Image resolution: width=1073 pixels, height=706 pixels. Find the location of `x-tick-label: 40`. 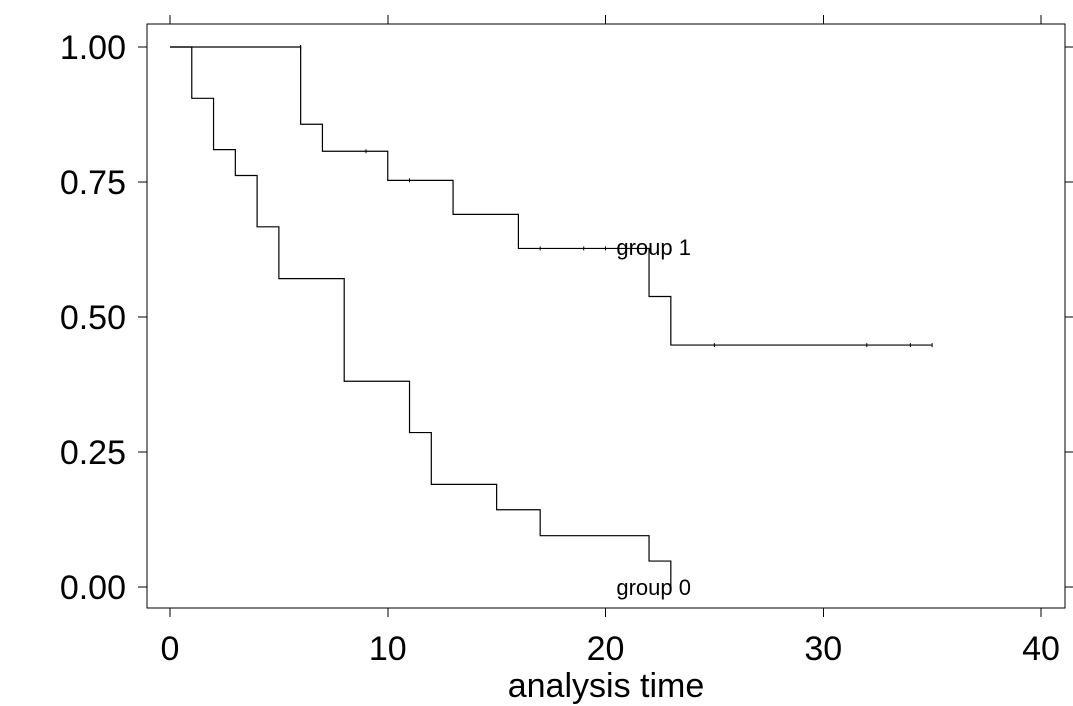

x-tick-label: 40 is located at coordinates (1041, 649).